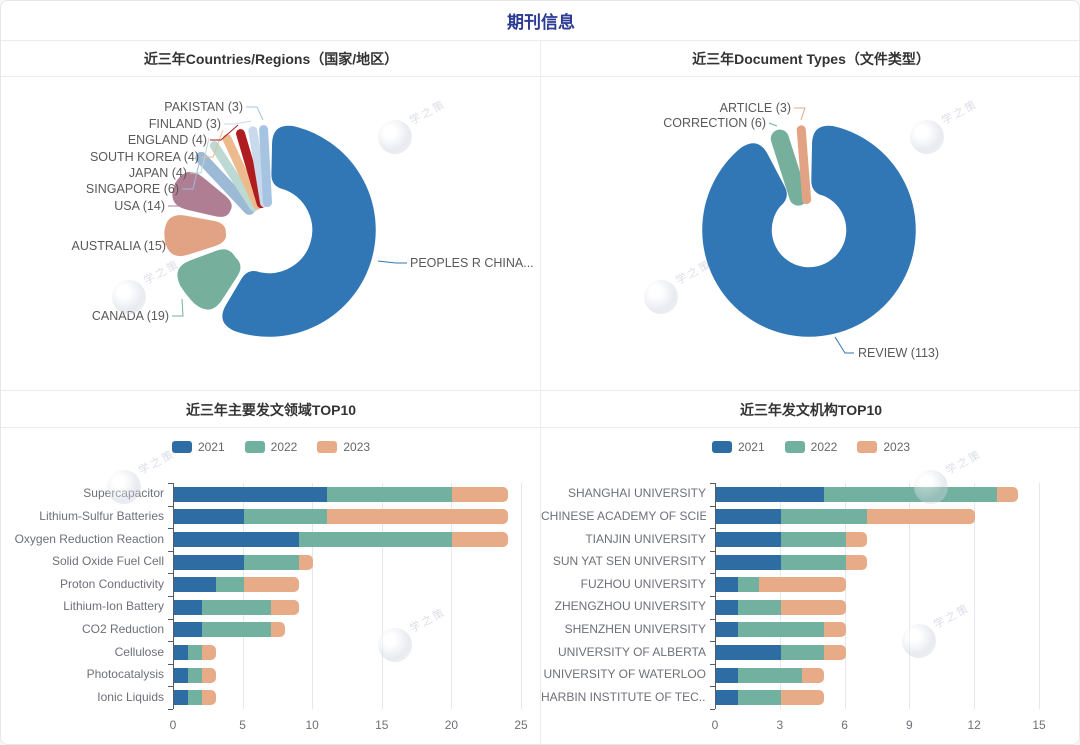  What do you see at coordinates (898, 353) in the screenshot?
I see `pie-slice-label: REVIEW (113)` at bounding box center [898, 353].